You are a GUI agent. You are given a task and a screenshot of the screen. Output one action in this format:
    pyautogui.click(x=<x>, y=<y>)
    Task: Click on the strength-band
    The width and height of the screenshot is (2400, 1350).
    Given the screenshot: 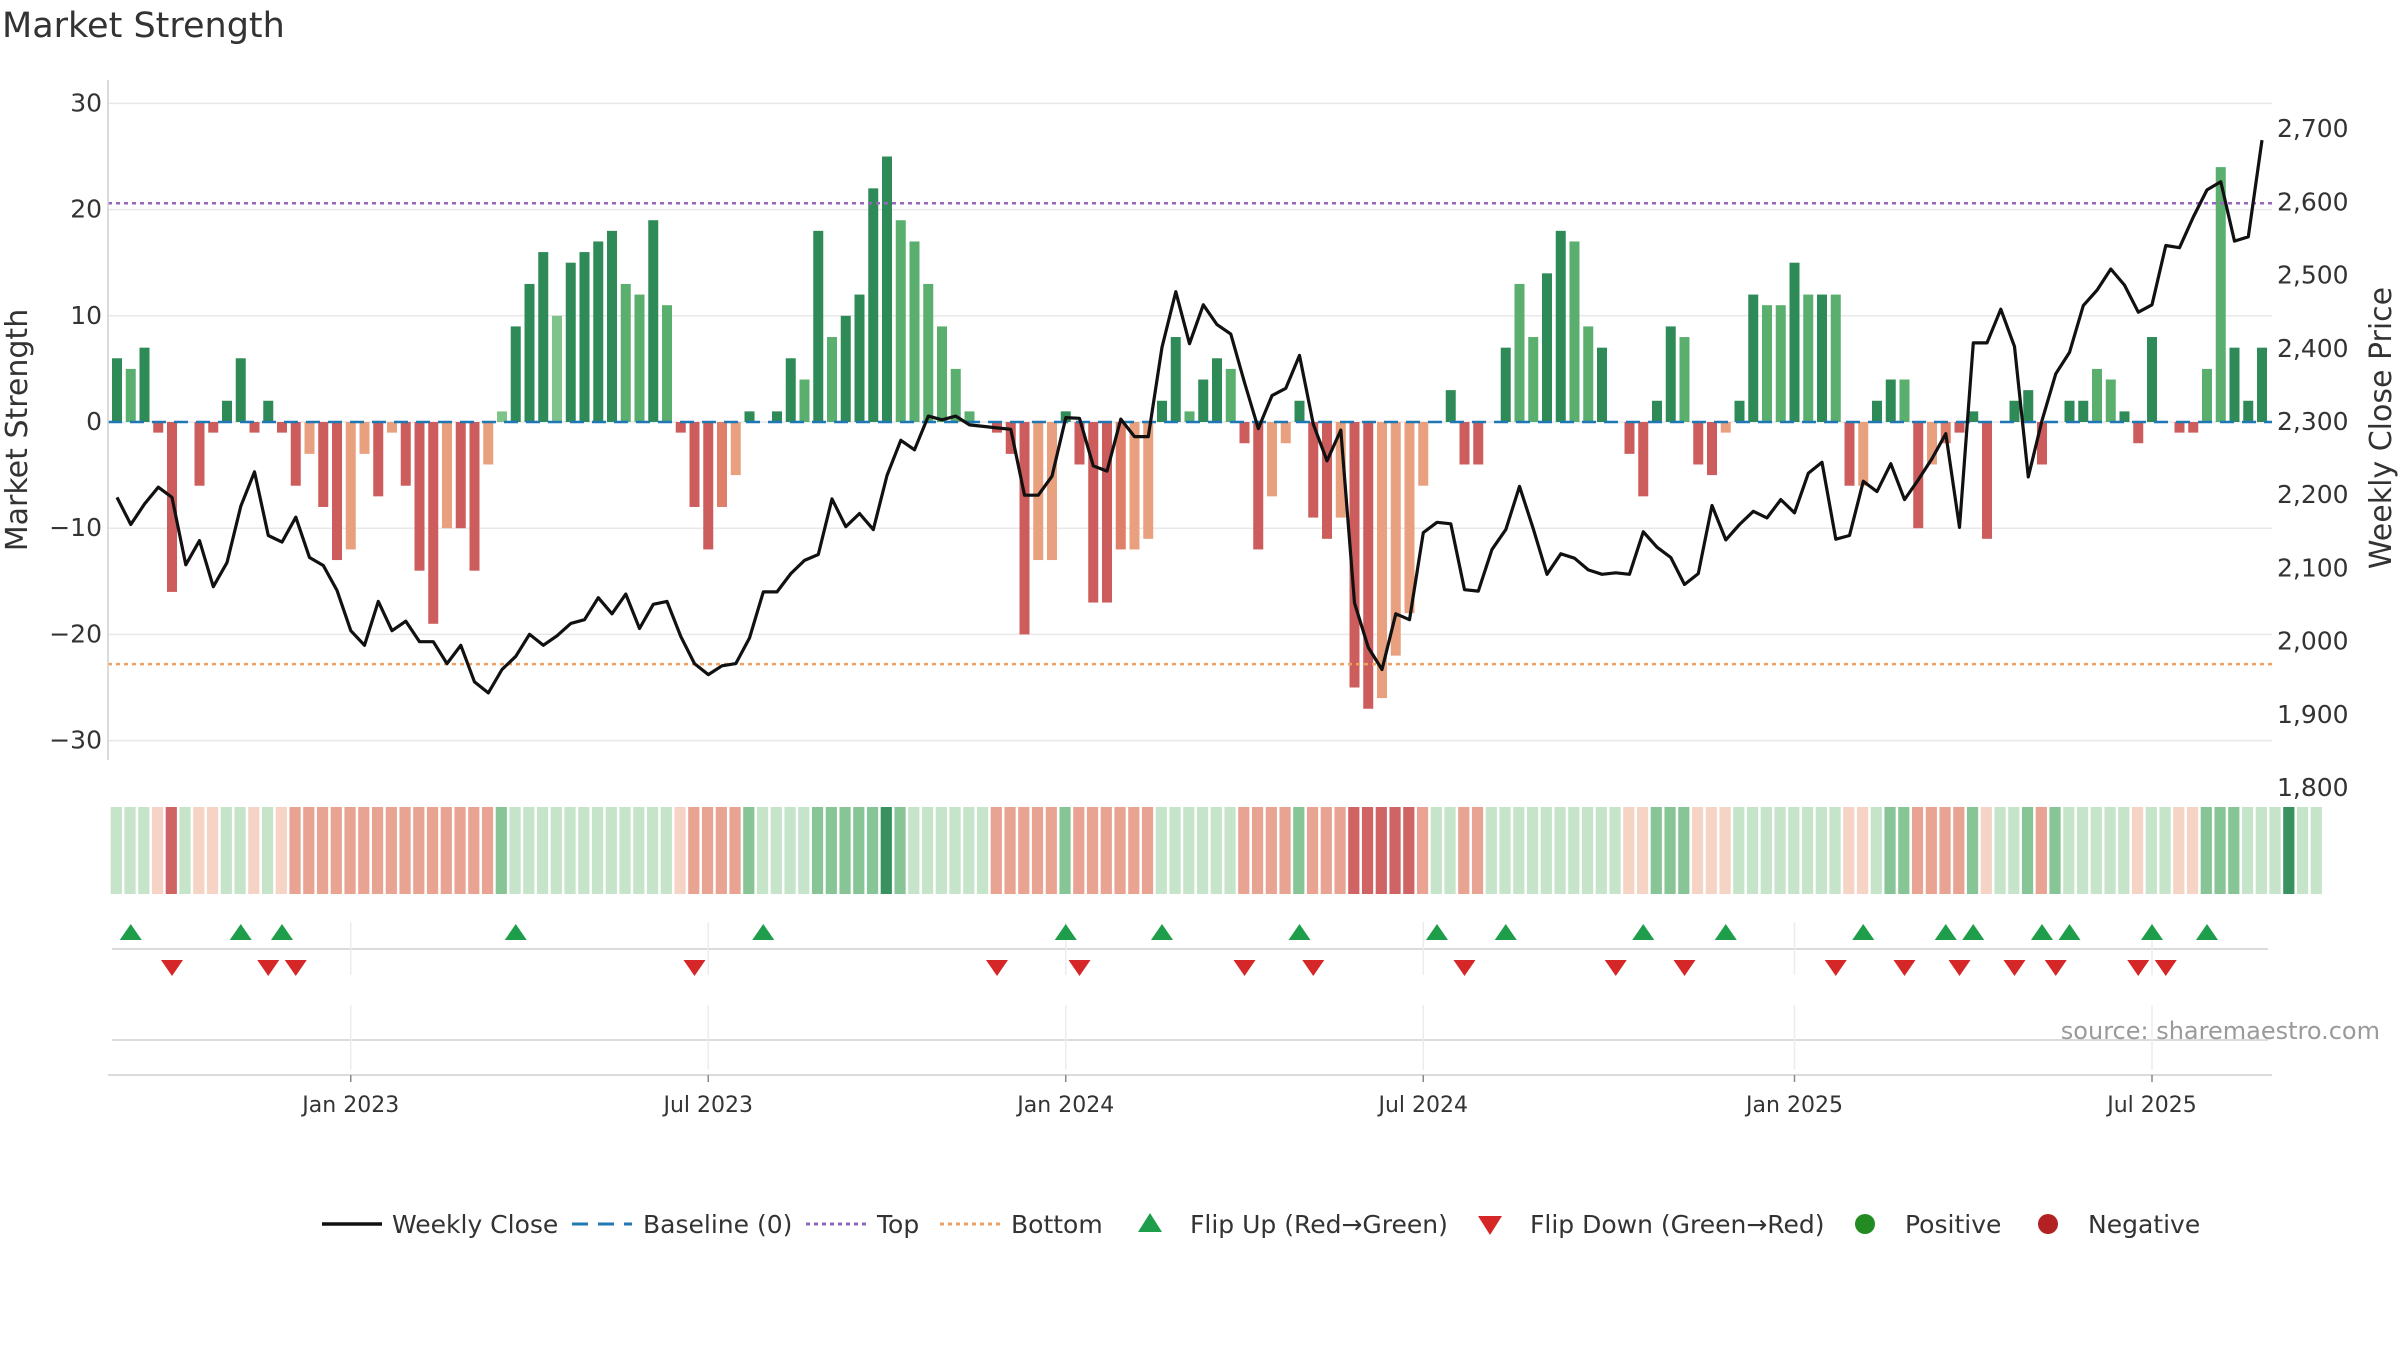 What is the action you would take?
    pyautogui.click(x=1216, y=850)
    